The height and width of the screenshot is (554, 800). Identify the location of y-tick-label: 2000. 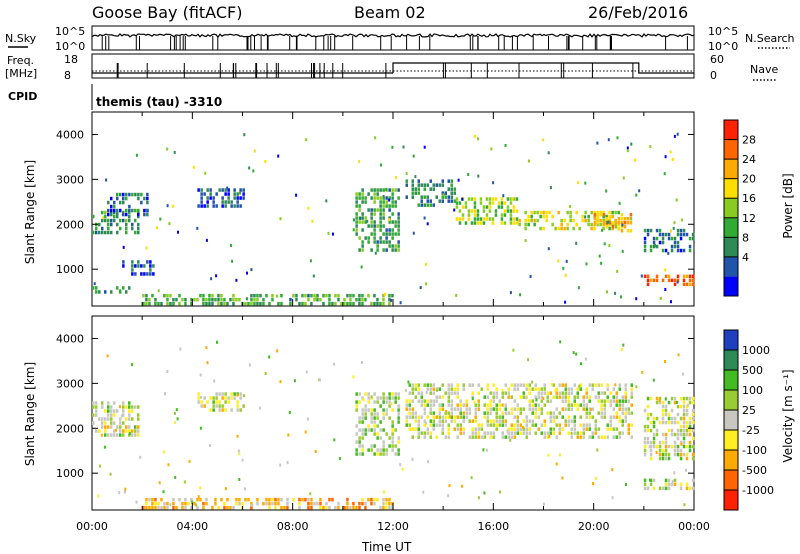
(70, 224).